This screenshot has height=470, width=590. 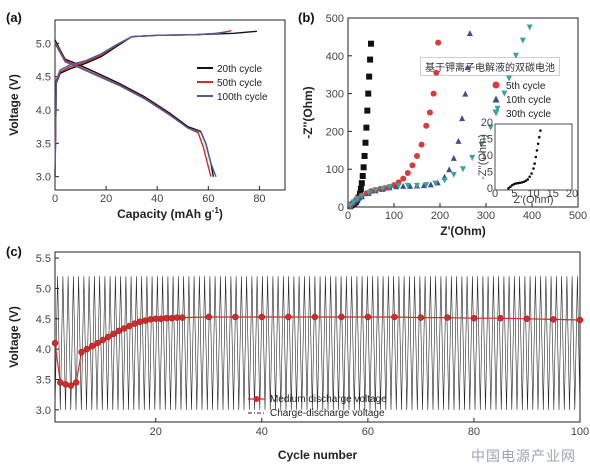 I want to click on panel-b-inset-xtick-label: 5, so click(x=514, y=194).